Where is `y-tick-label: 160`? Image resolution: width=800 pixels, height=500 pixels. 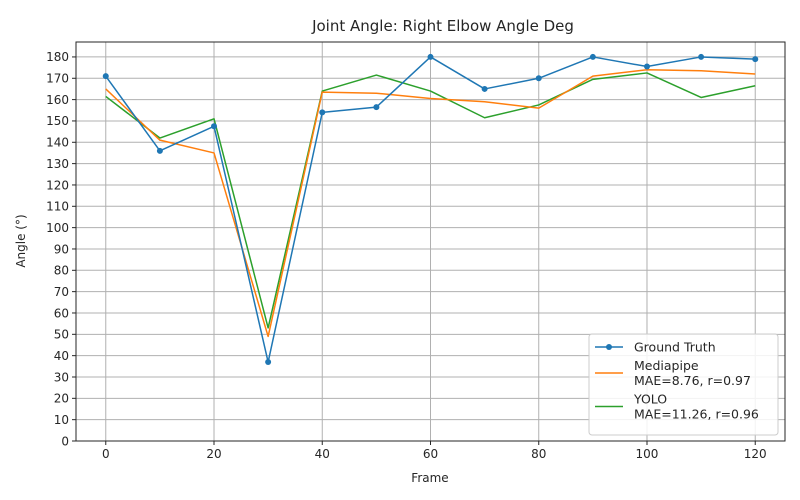 y-tick-label: 160 is located at coordinates (57, 100).